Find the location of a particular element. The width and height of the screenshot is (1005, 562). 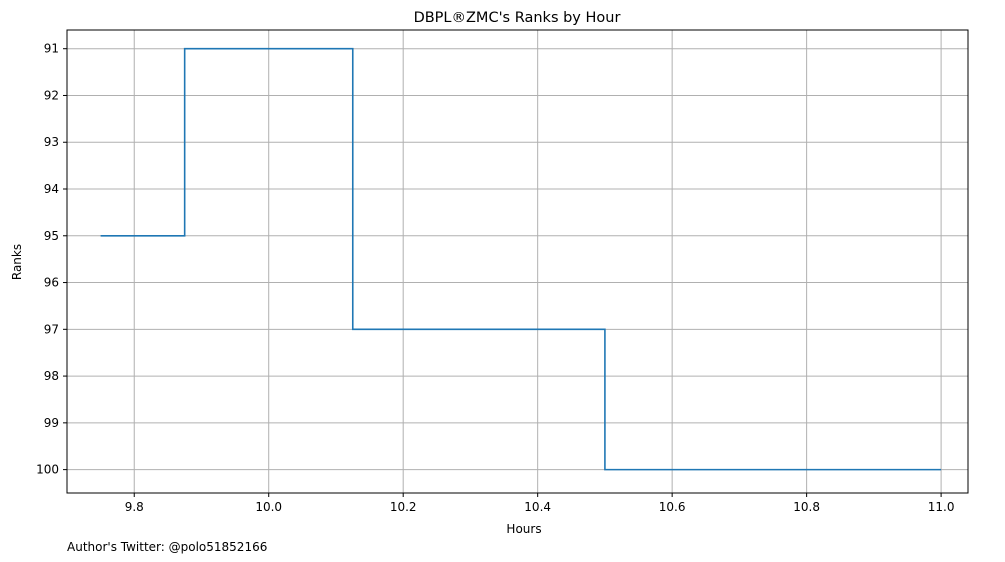

y-tick-label: 100 is located at coordinates (47, 470).